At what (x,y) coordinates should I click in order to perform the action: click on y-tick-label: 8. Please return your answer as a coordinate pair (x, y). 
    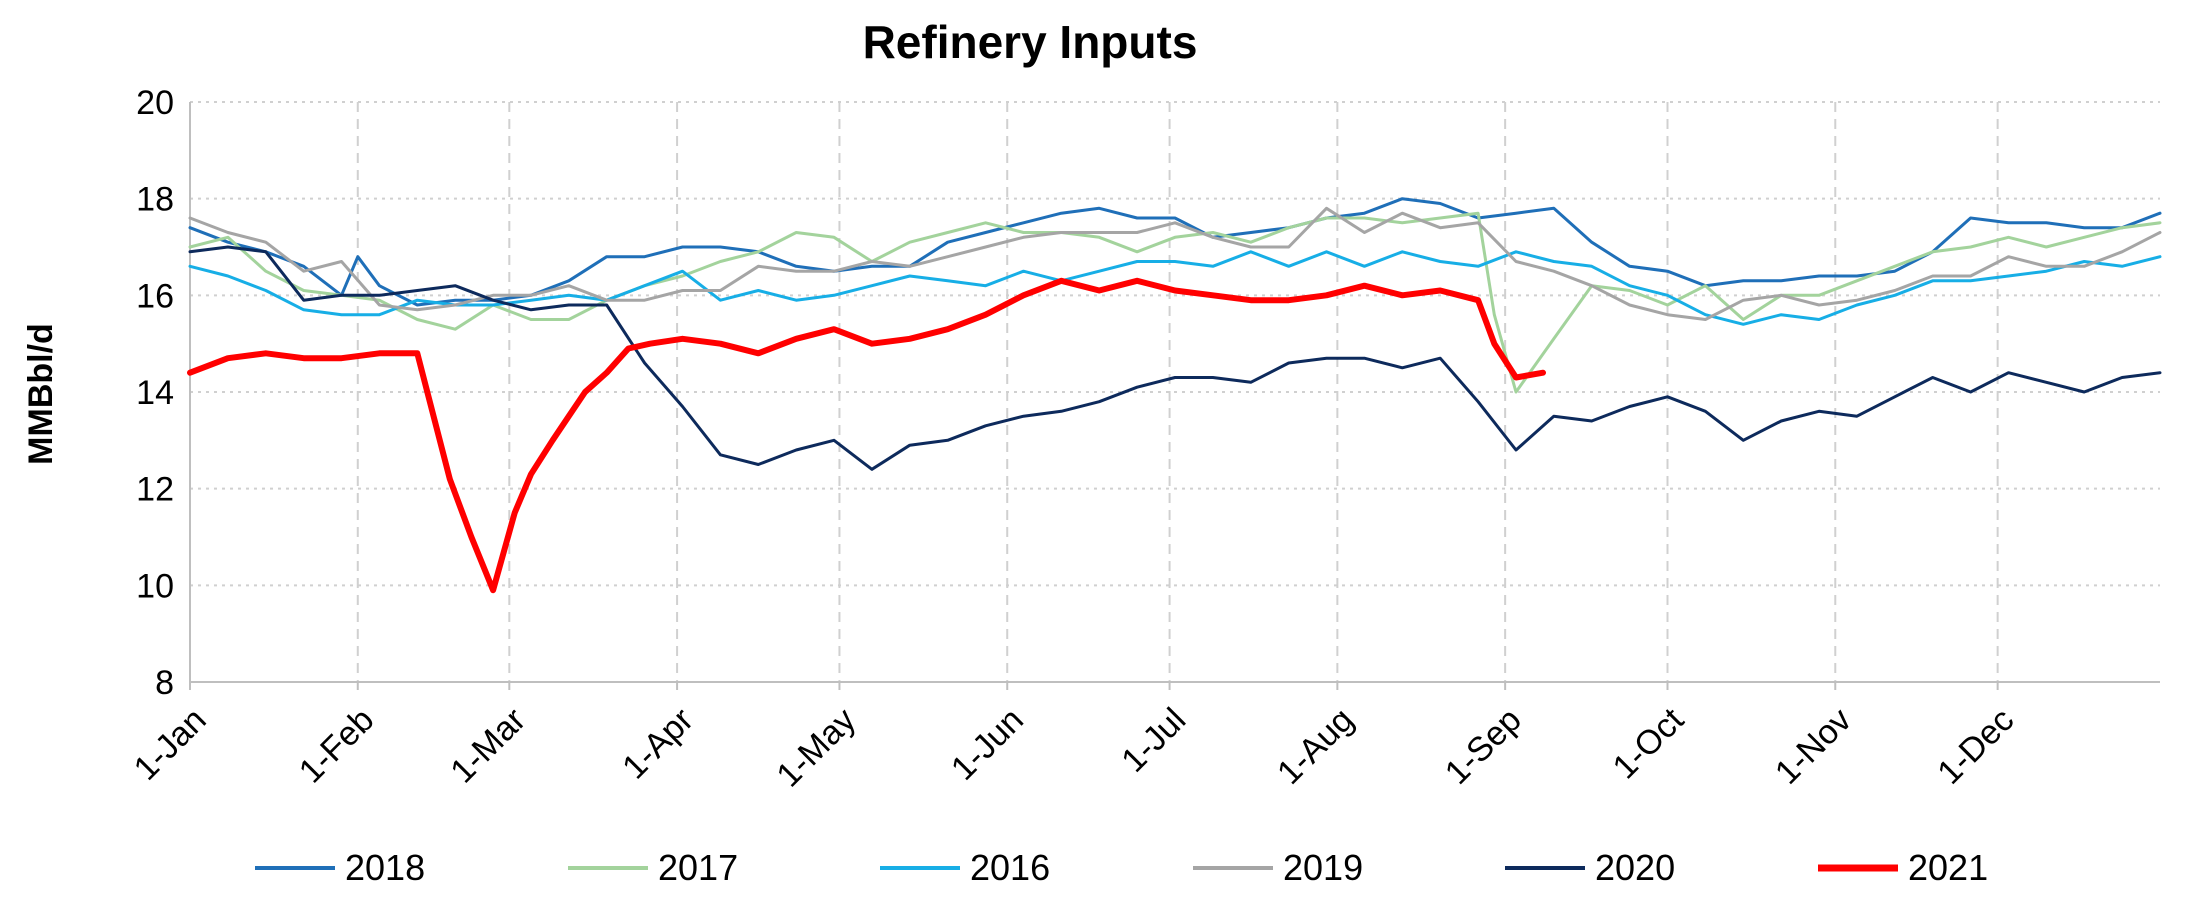
    Looking at the image, I should click on (164, 683).